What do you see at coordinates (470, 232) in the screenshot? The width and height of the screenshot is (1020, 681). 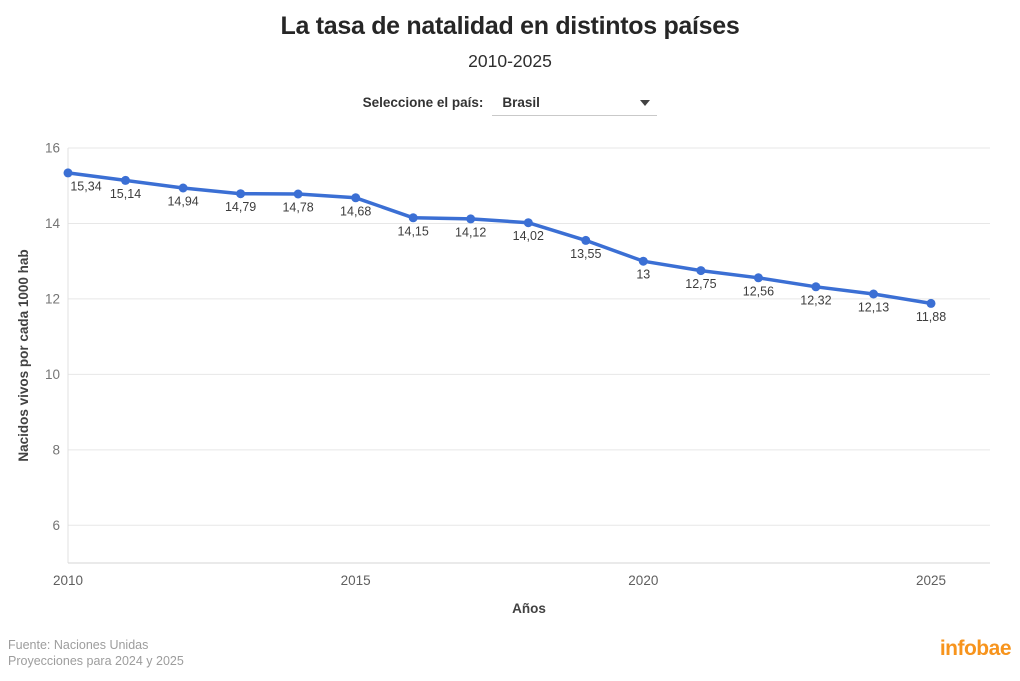 I see `data-point-label: 14,12` at bounding box center [470, 232].